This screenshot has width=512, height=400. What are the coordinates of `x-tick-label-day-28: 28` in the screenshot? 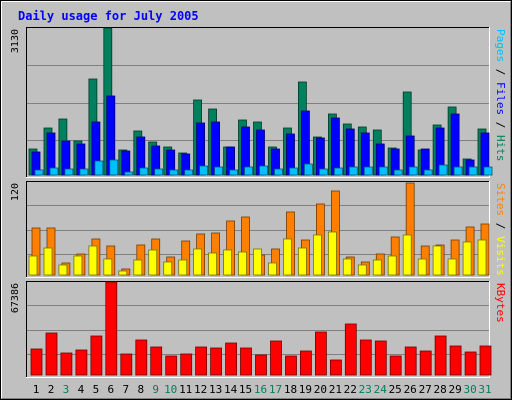 It's located at (439, 389).